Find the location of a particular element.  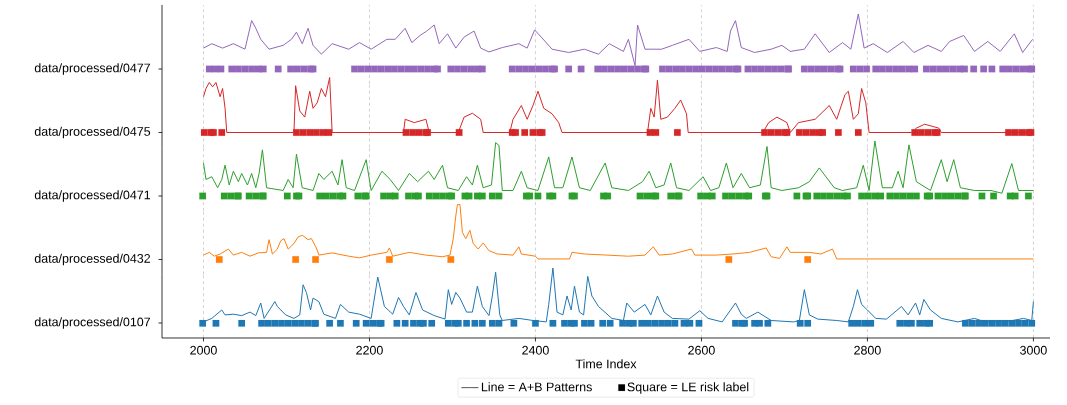

y-axis-title: data/processed/0432 is located at coordinates (92, 259).